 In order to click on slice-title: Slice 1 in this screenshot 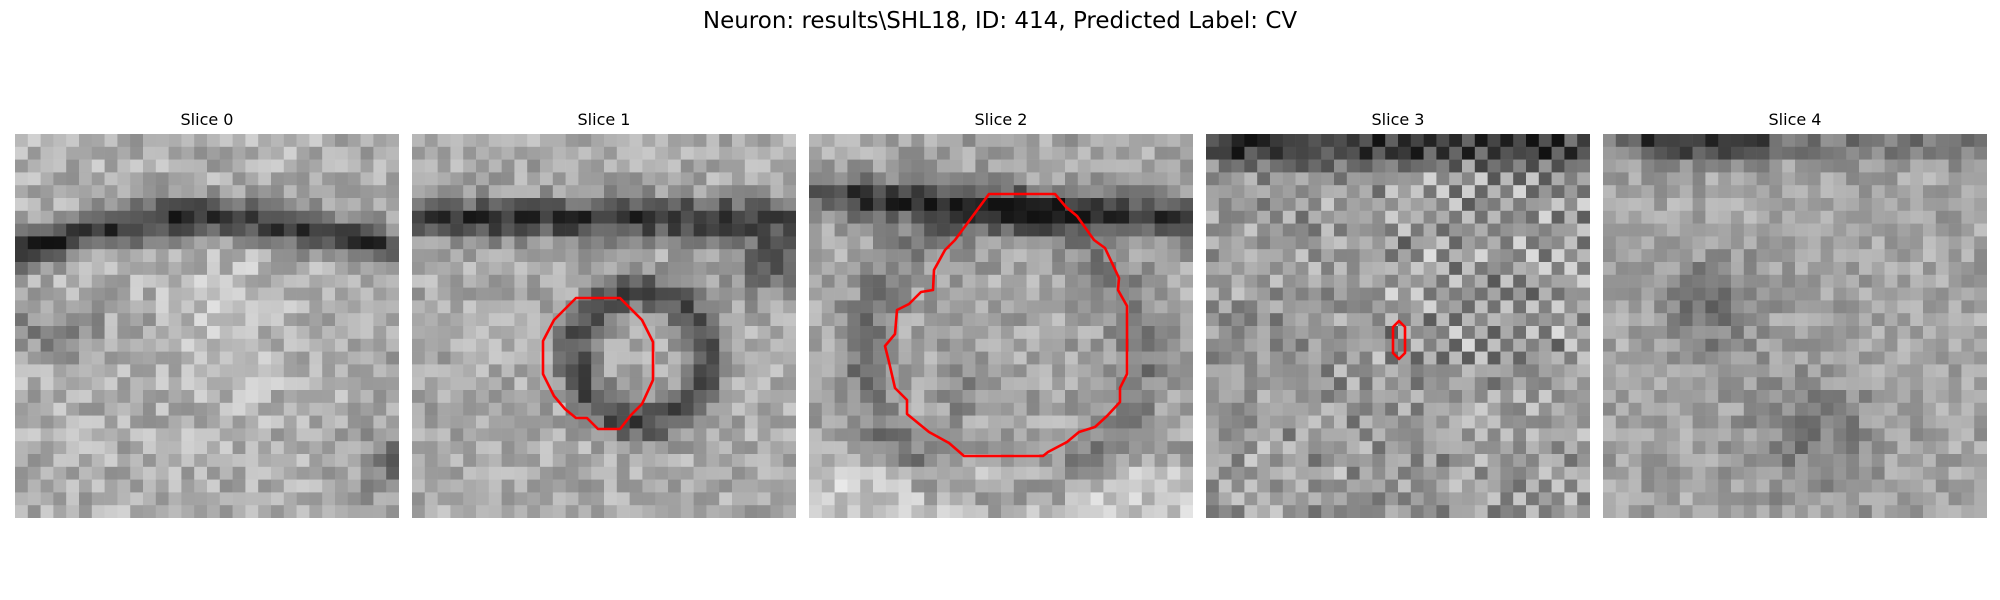, I will do `click(604, 119)`.